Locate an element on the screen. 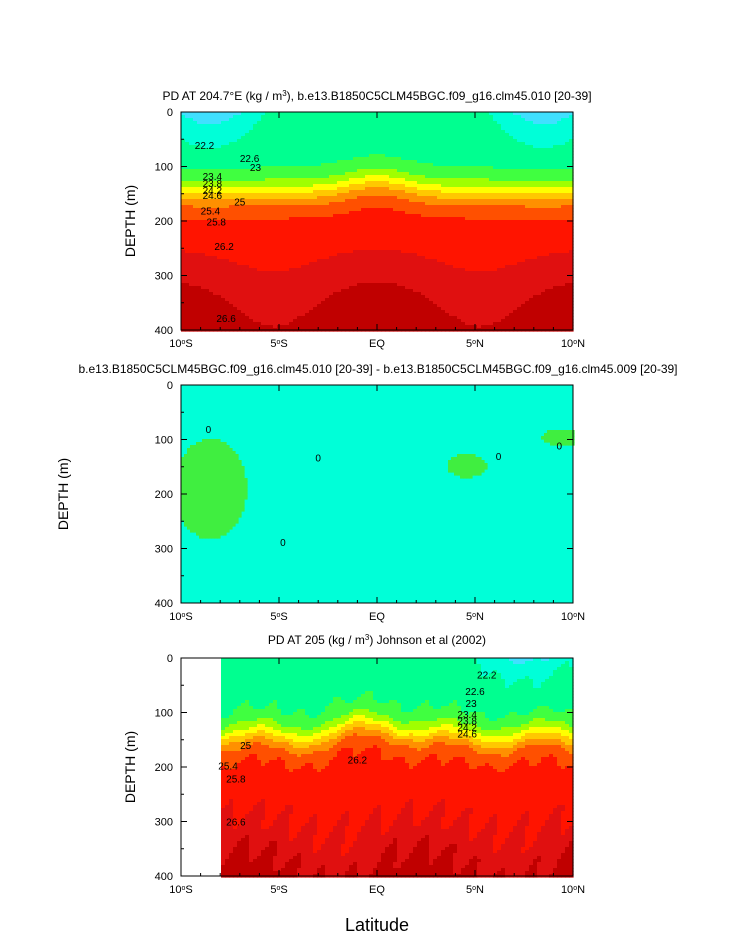  x-tick-label-3: 5oS is located at coordinates (278, 890).